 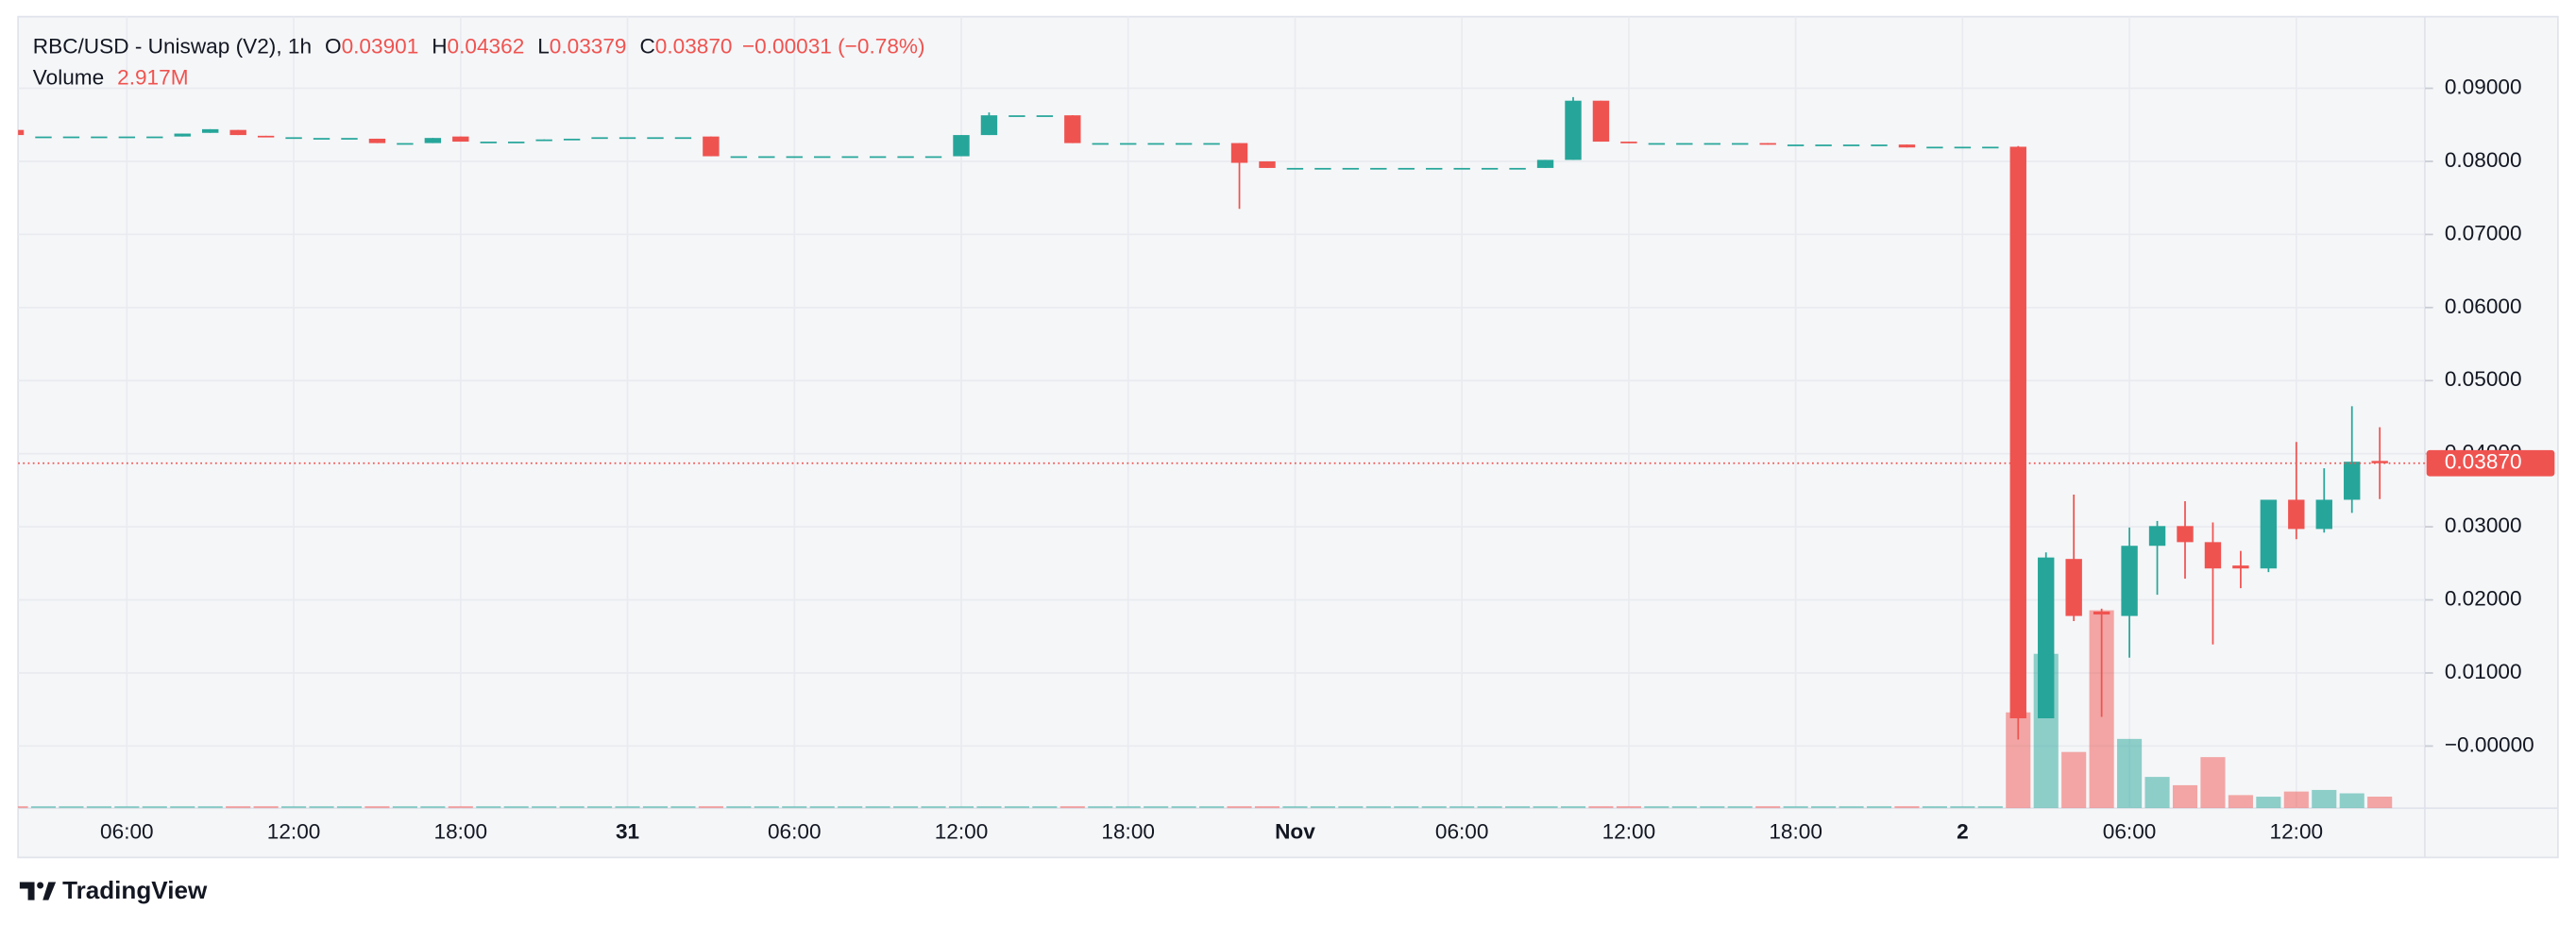 I want to click on ohlc-label: H, so click(x=439, y=47).